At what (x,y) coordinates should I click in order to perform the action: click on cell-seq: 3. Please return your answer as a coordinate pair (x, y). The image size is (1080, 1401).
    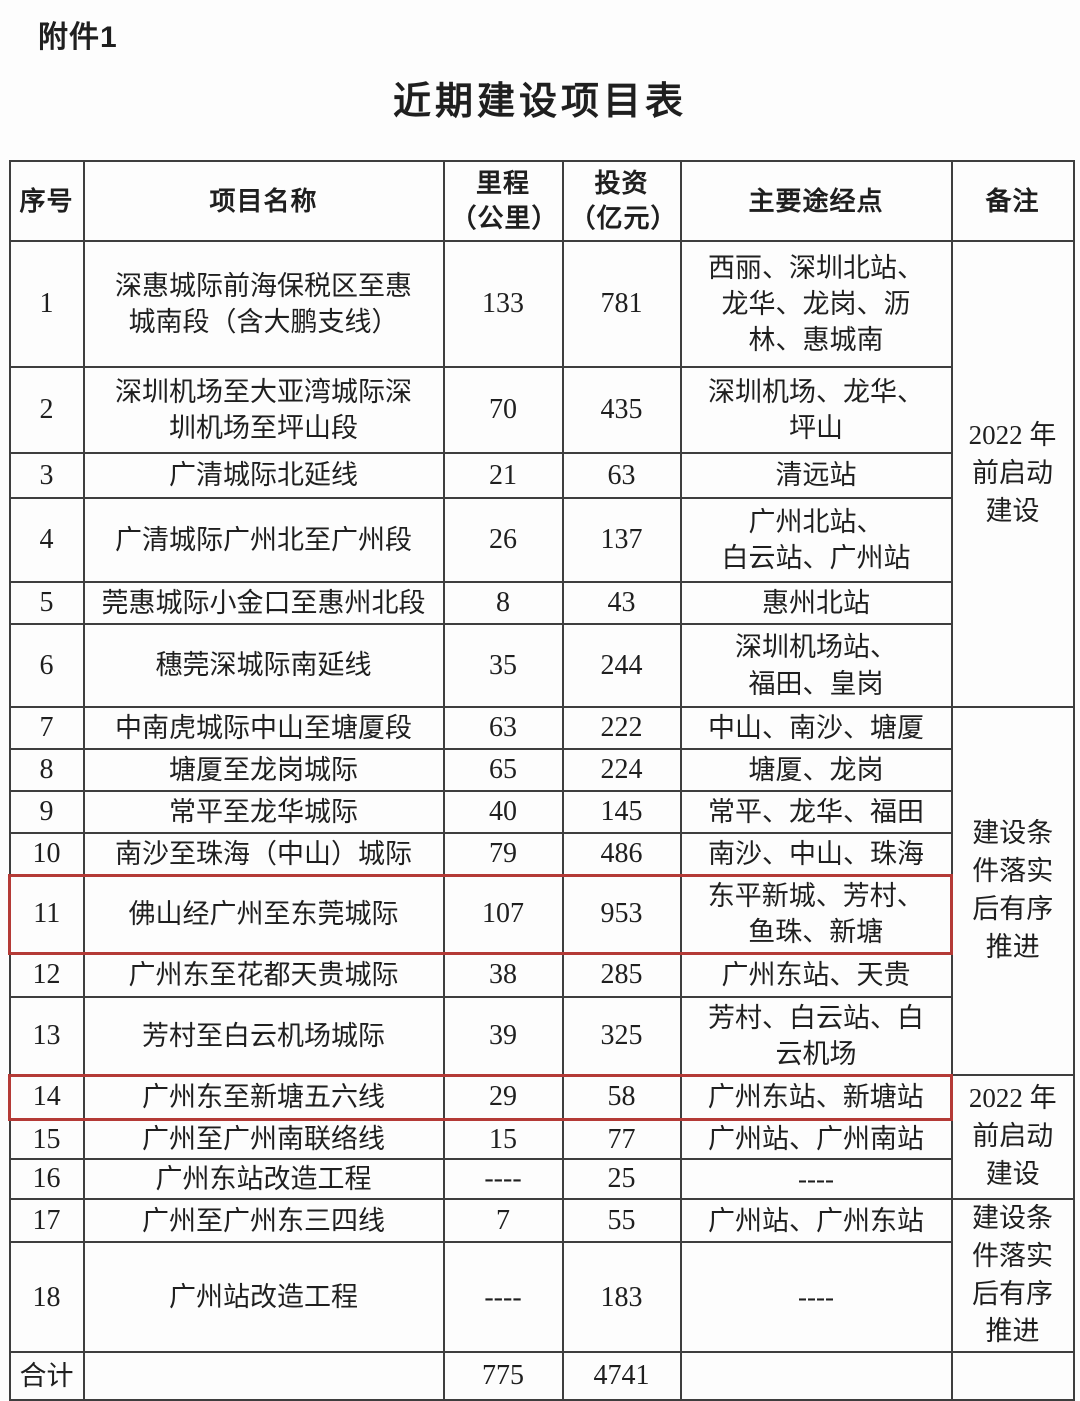
    Looking at the image, I should click on (46, 475).